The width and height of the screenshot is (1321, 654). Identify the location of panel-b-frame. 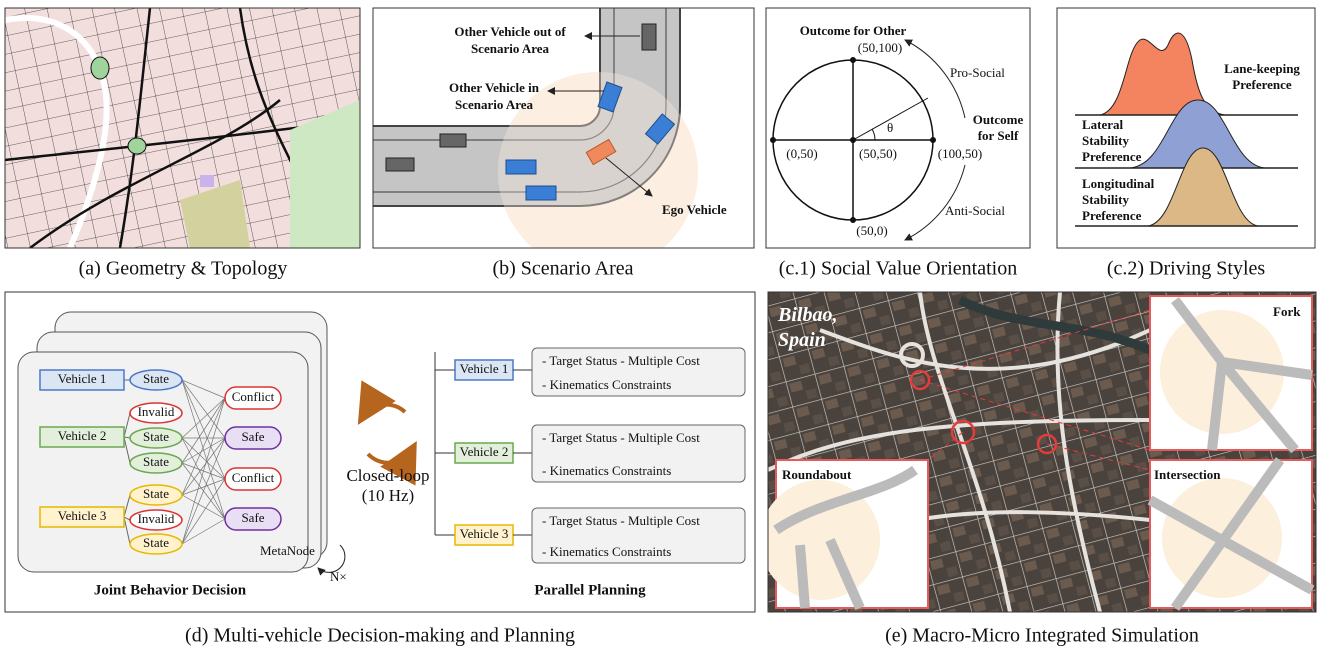
(563, 128).